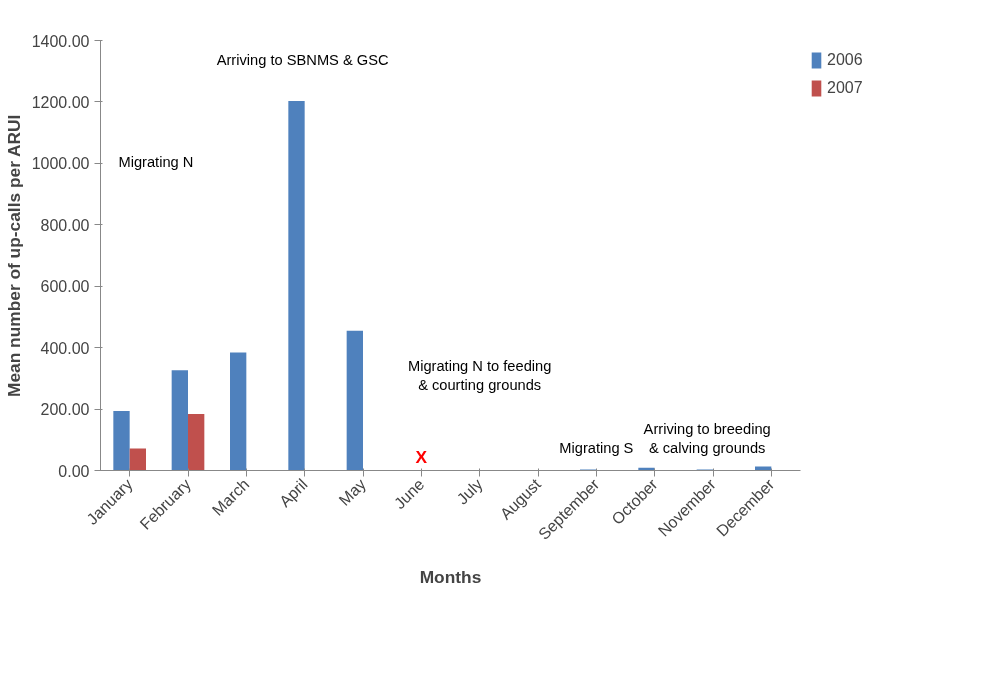 The height and width of the screenshot is (681, 1002). Describe the element at coordinates (302, 60) in the screenshot. I see `annotation: Arriving to SBNMS & GSC` at that location.